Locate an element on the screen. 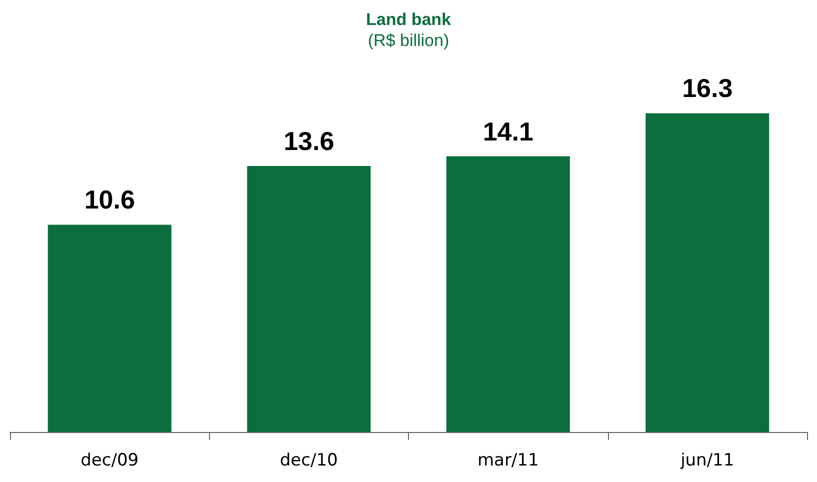 This screenshot has height=482, width=817. data-label: 13.6 is located at coordinates (309, 141).